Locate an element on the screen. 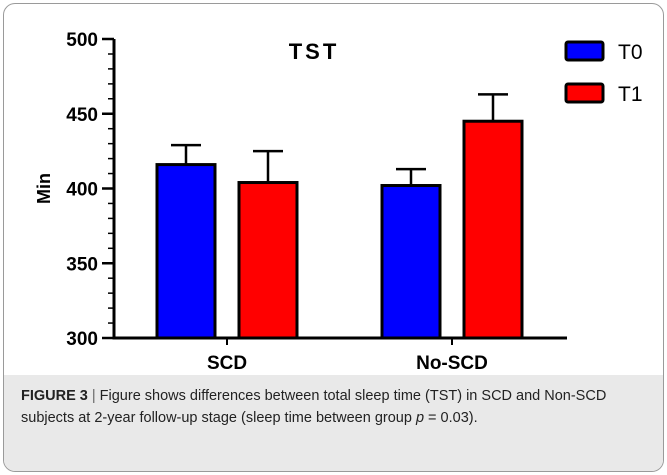  y-tick-label: 350 is located at coordinates (82, 264).